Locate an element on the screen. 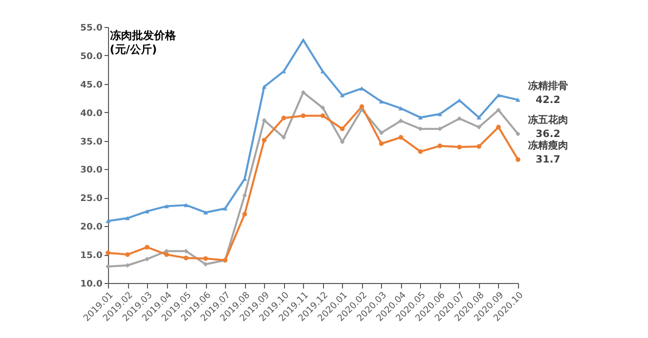 Image resolution: width=648 pixels, height=338 pixels. text: (元/公斤) is located at coordinates (133, 49).